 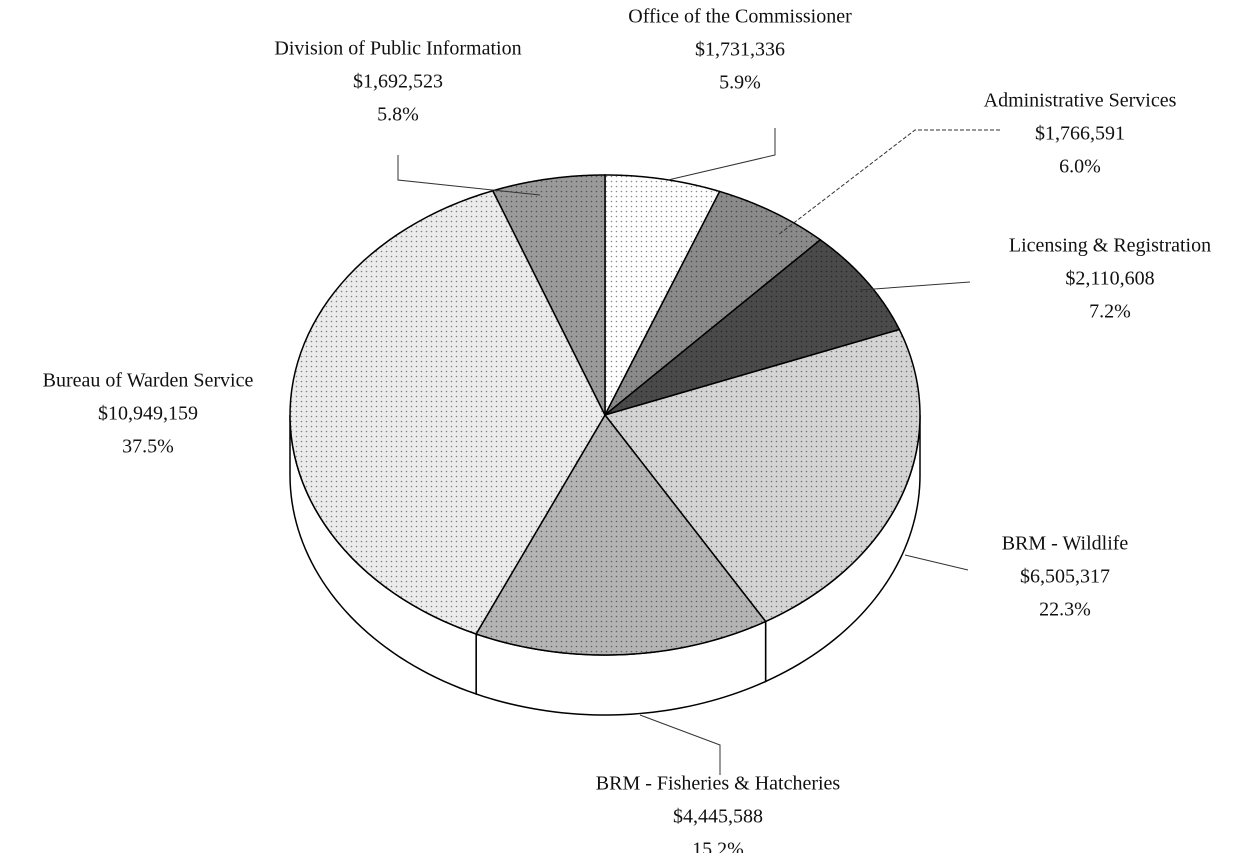 I want to click on percent-label: 15.2%, so click(x=718, y=846).